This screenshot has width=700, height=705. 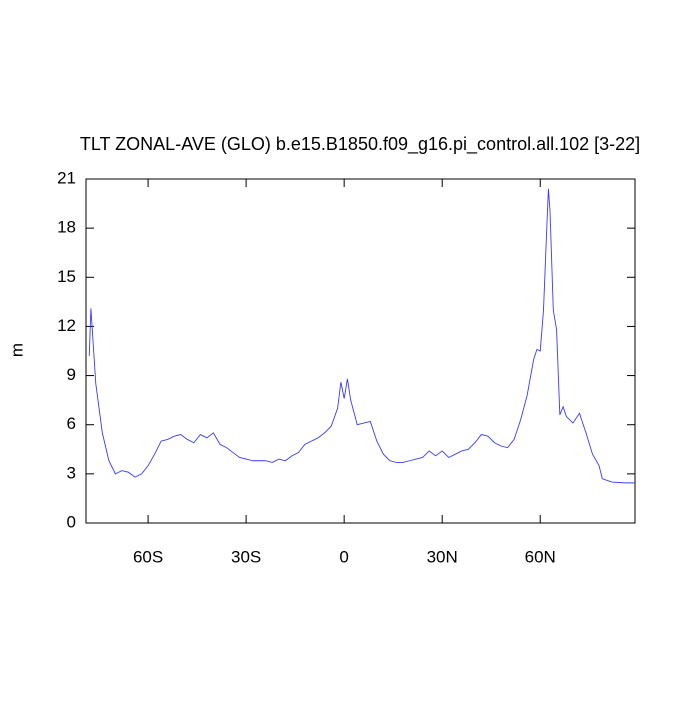 What do you see at coordinates (246, 556) in the screenshot?
I see `x-tick-label: 30S` at bounding box center [246, 556].